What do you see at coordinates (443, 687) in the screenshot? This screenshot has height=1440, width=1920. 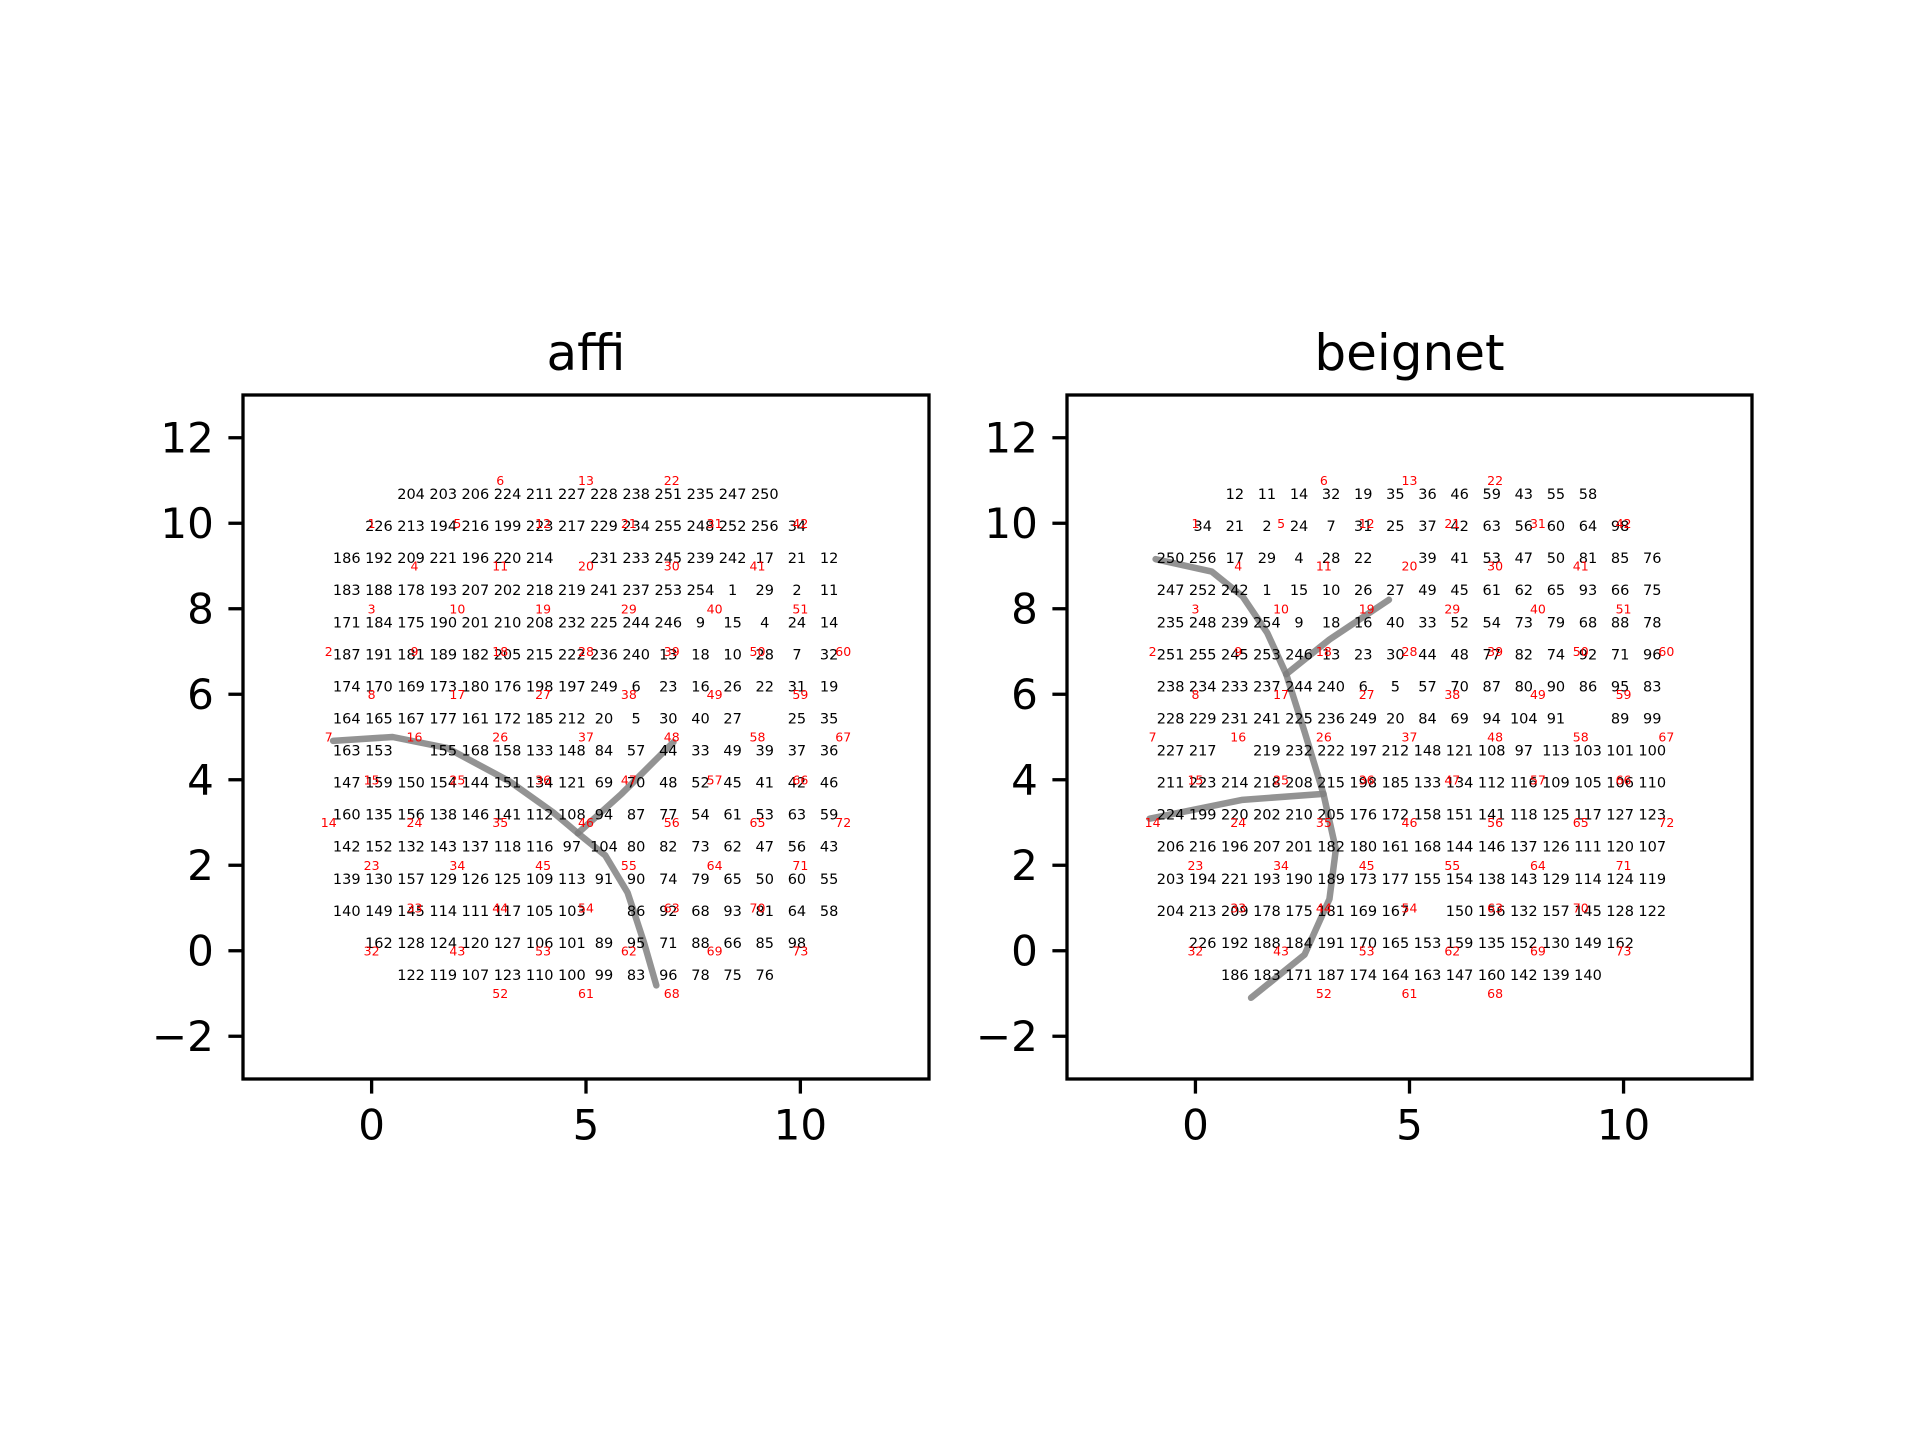 I see `cell-label: 173` at bounding box center [443, 687].